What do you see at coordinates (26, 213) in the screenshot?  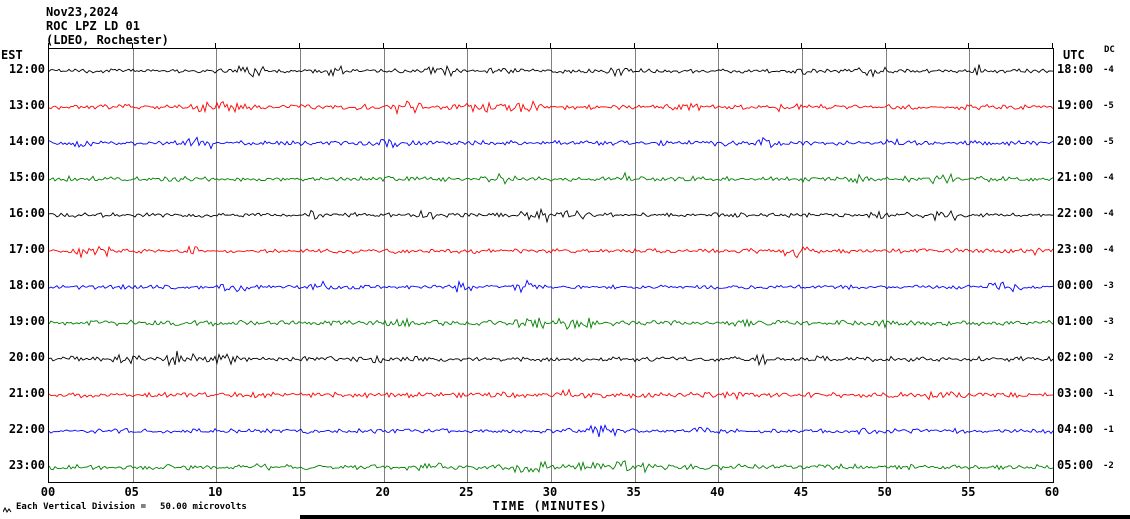 I see `est-time-label: 16:00` at bounding box center [26, 213].